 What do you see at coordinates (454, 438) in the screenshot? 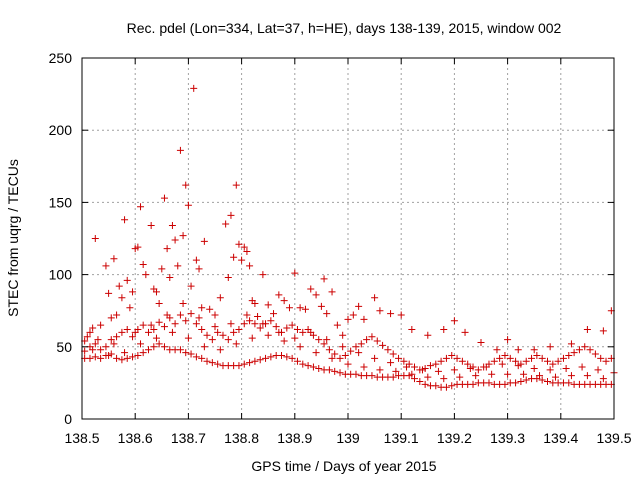
I see `x-tick-label: 139.2` at bounding box center [454, 438].